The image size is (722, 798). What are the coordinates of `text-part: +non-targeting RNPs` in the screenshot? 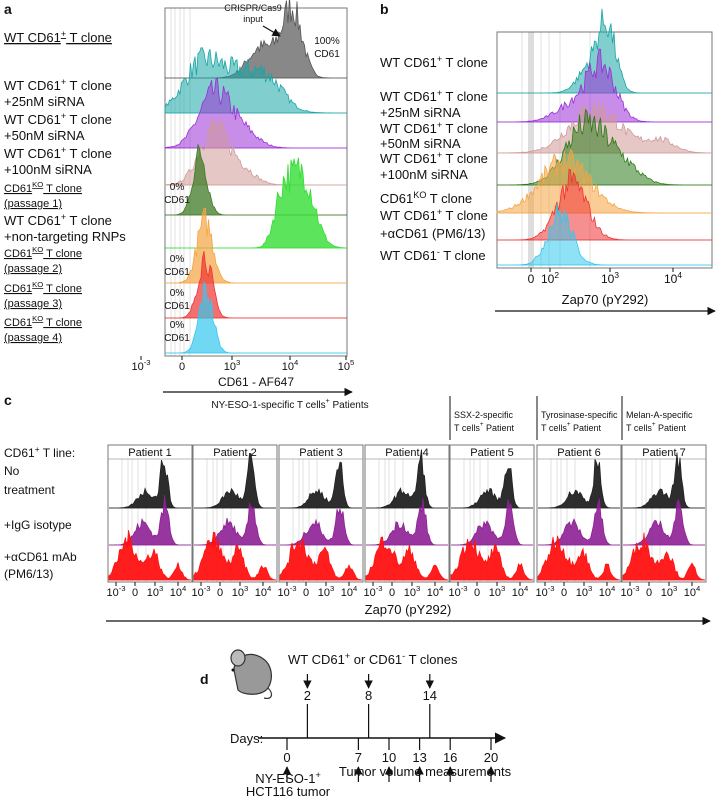 It's located at (65, 236).